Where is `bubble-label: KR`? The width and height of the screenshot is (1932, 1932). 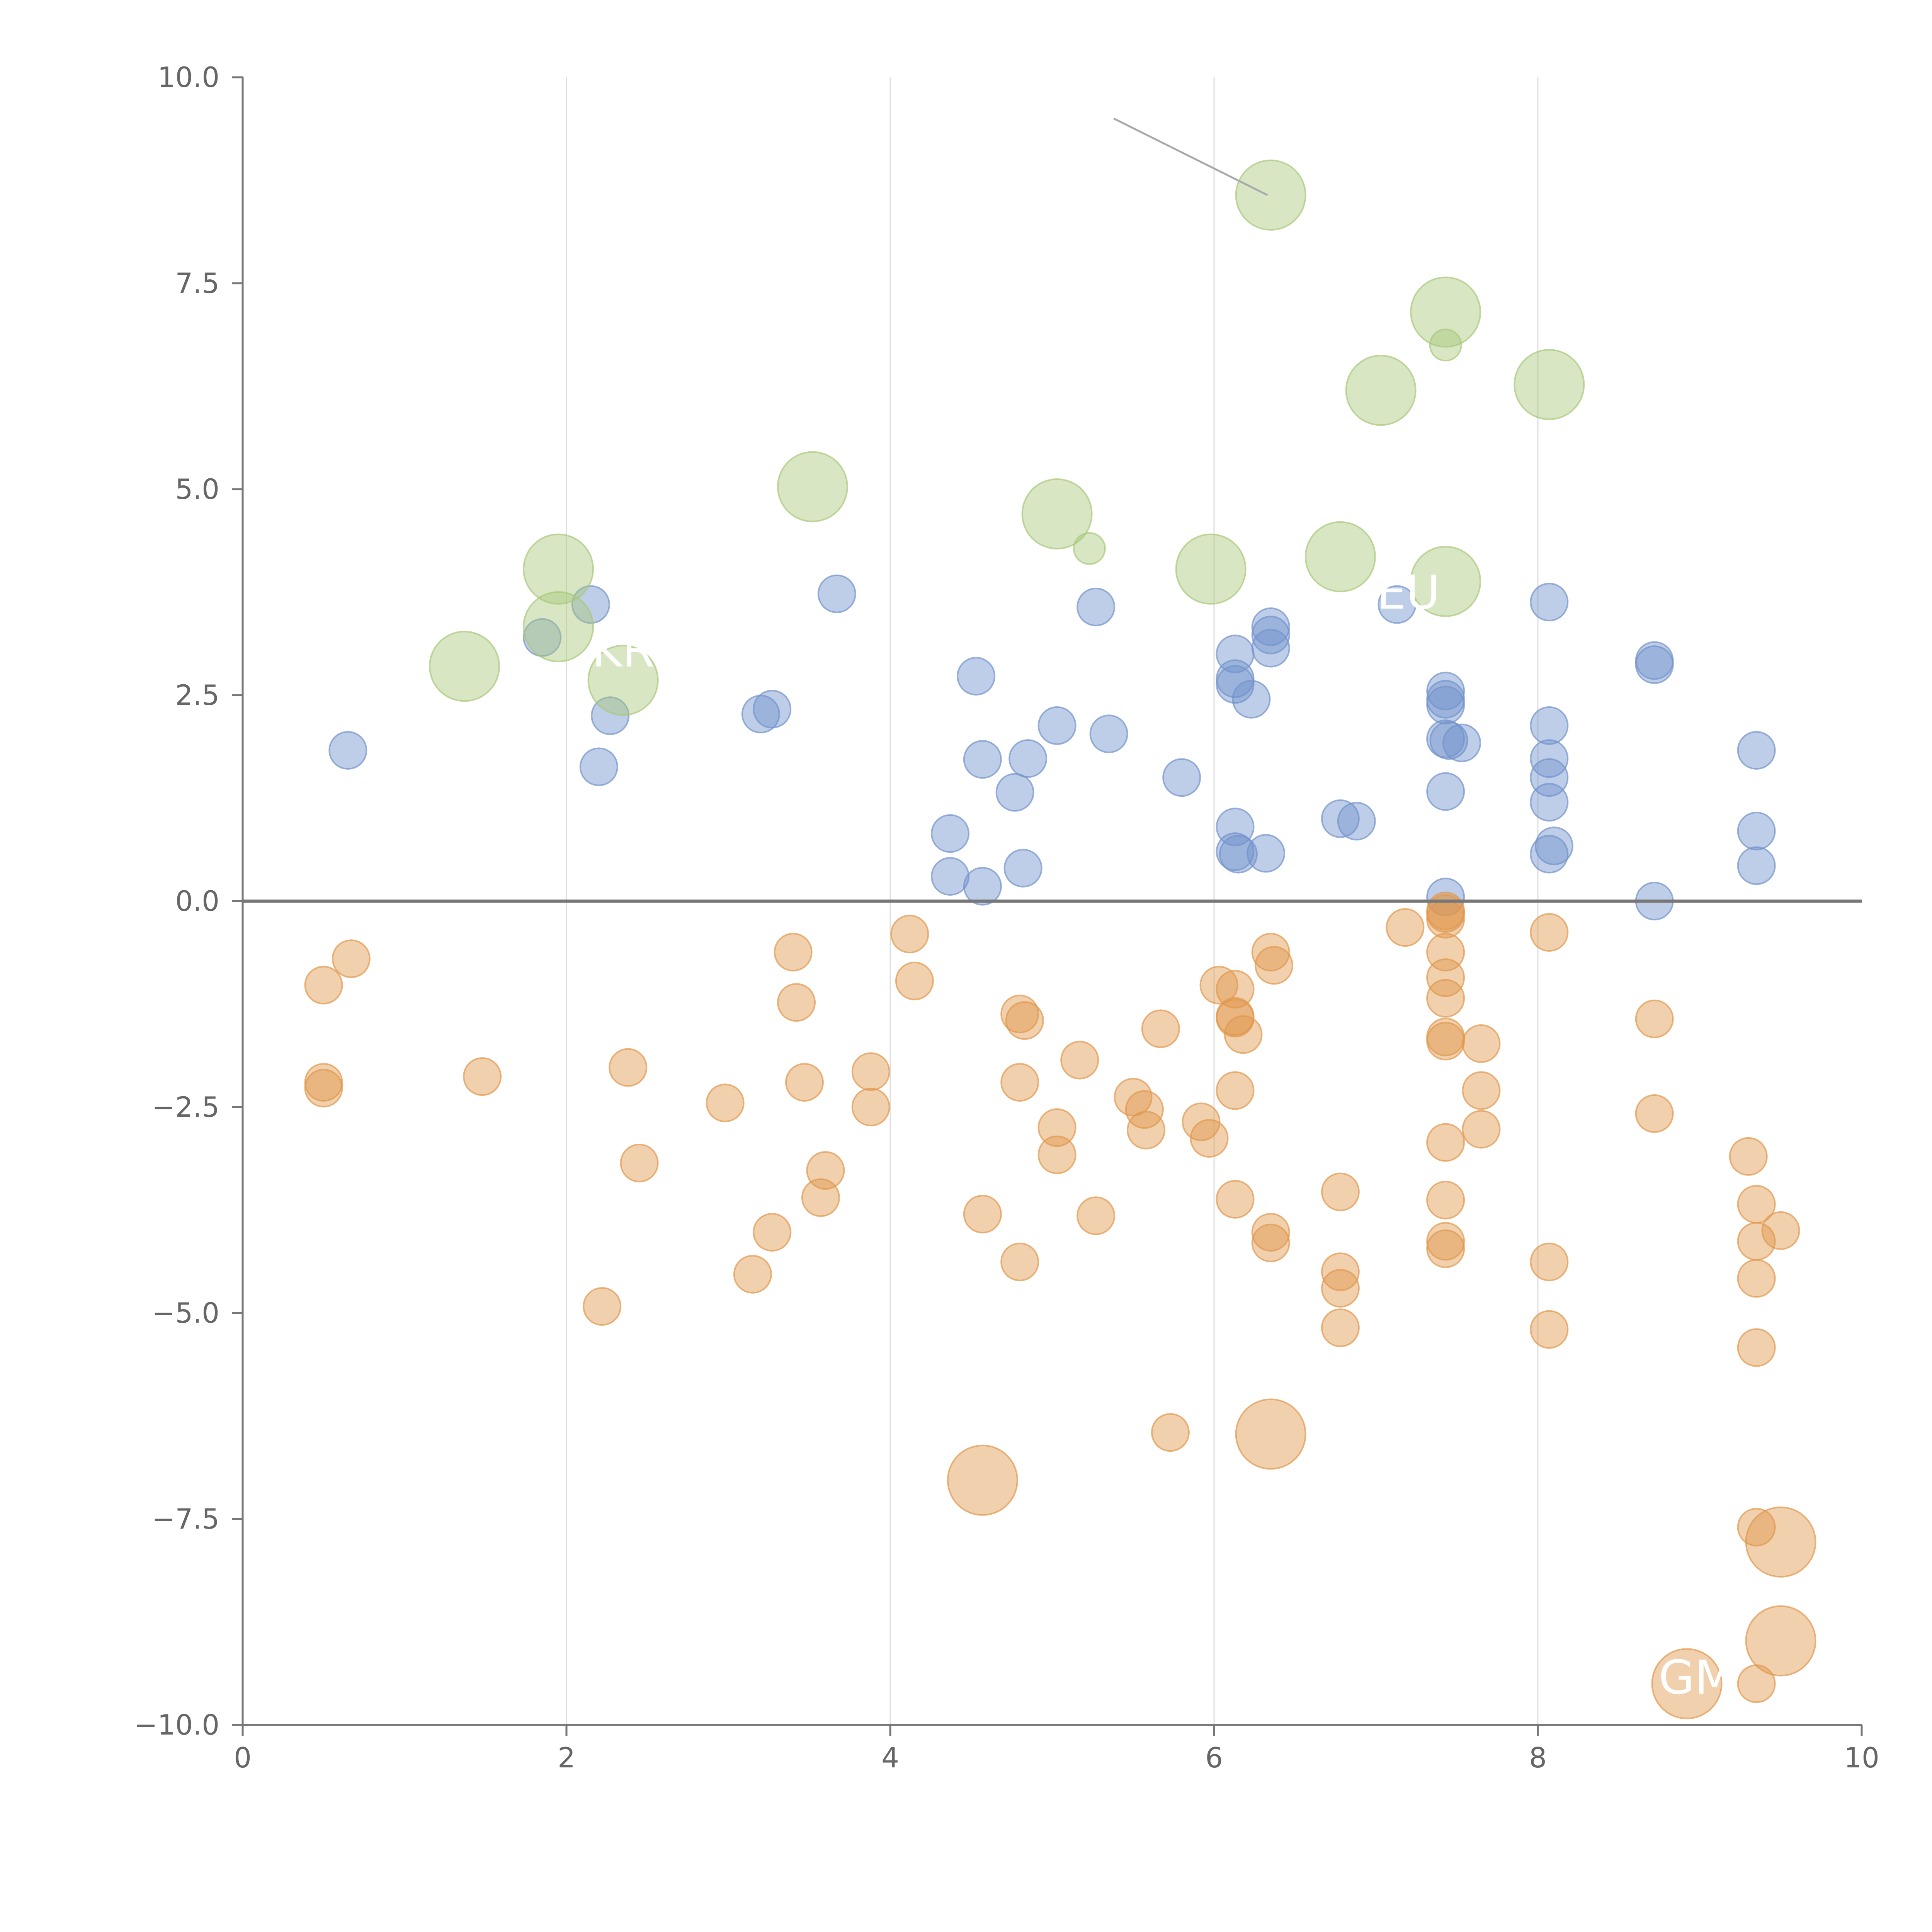 bubble-label: KR is located at coordinates (624, 650).